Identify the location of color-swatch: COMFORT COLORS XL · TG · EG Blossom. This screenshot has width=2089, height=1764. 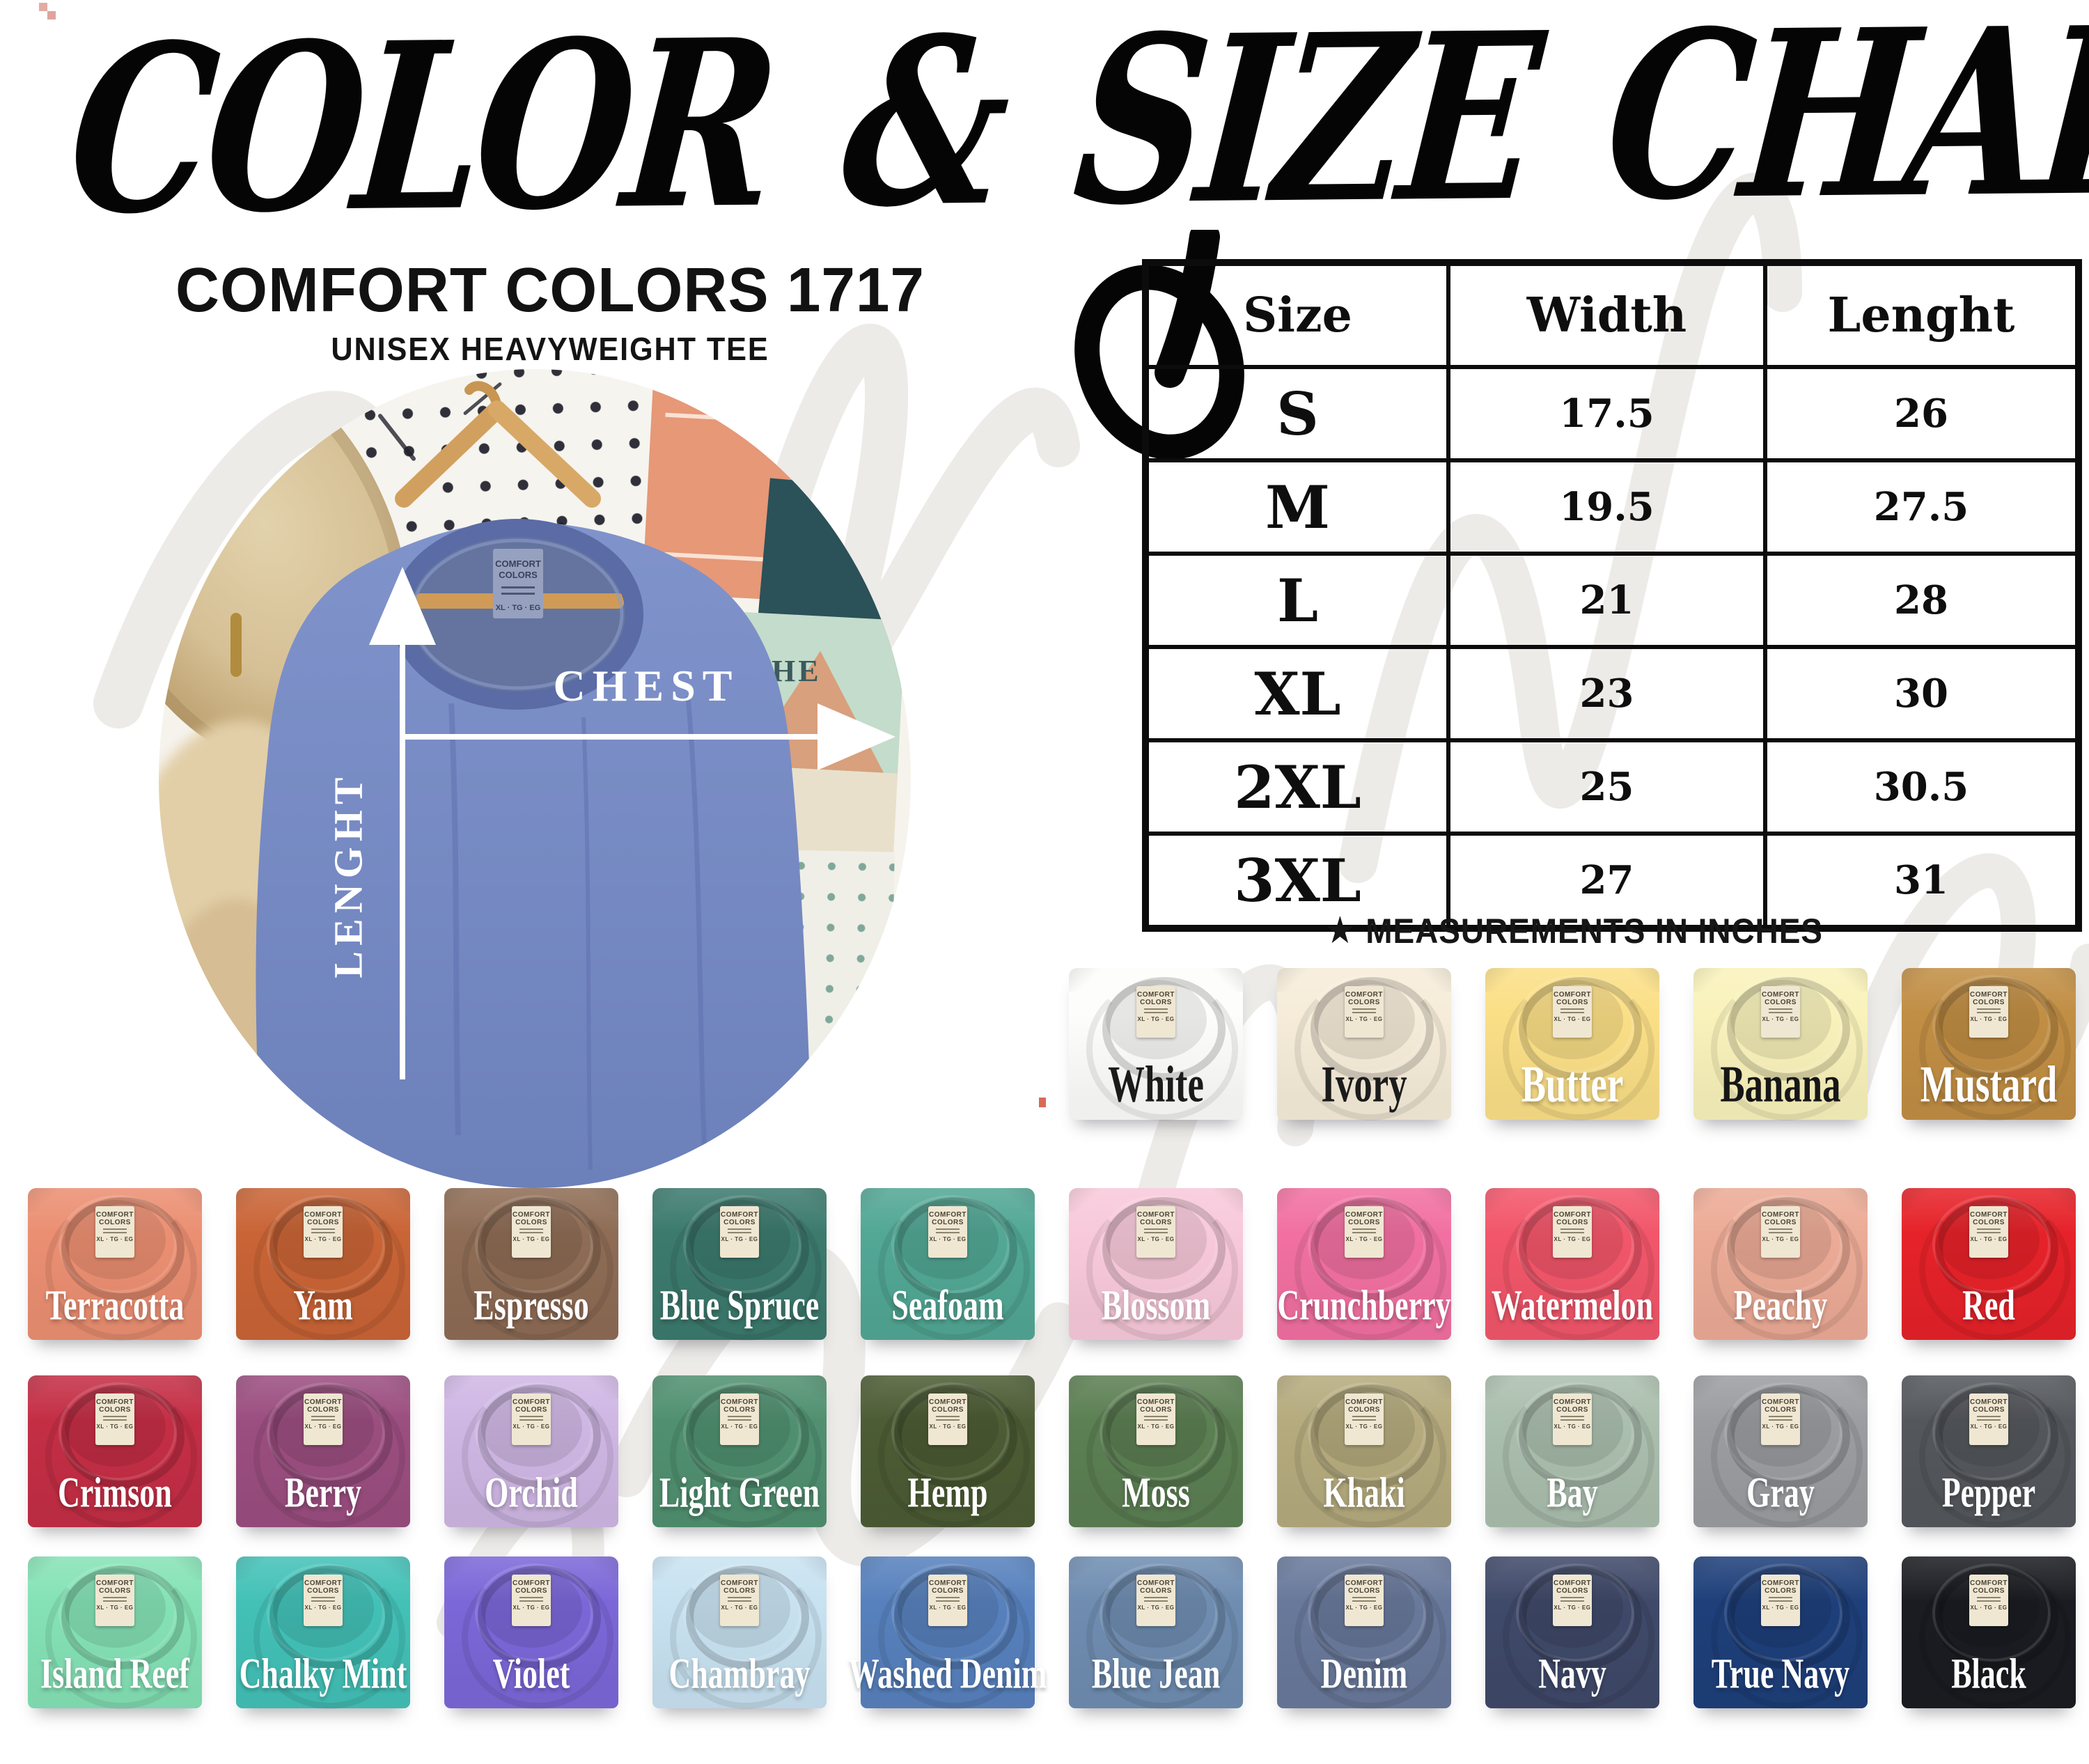
(1156, 1264).